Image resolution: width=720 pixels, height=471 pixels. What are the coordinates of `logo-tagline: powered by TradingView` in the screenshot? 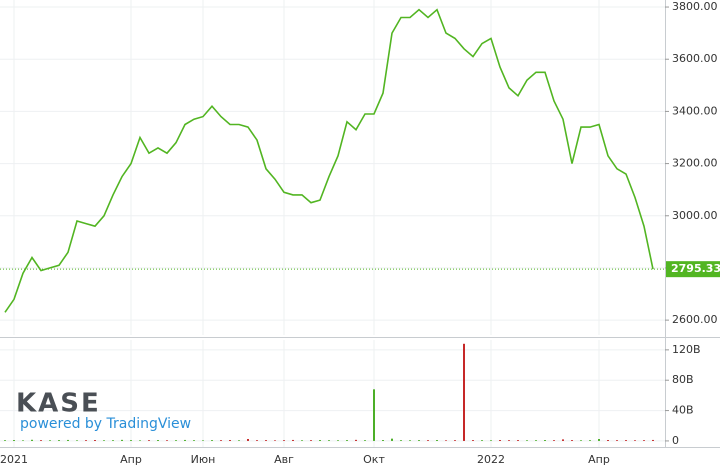 It's located at (105, 424).